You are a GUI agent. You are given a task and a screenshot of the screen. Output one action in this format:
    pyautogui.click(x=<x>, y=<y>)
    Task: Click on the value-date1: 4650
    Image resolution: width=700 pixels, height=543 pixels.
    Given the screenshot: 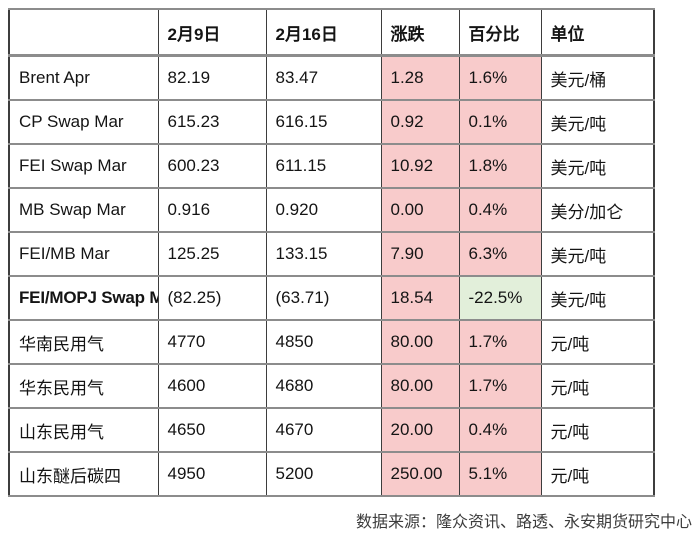 What is the action you would take?
    pyautogui.click(x=212, y=430)
    